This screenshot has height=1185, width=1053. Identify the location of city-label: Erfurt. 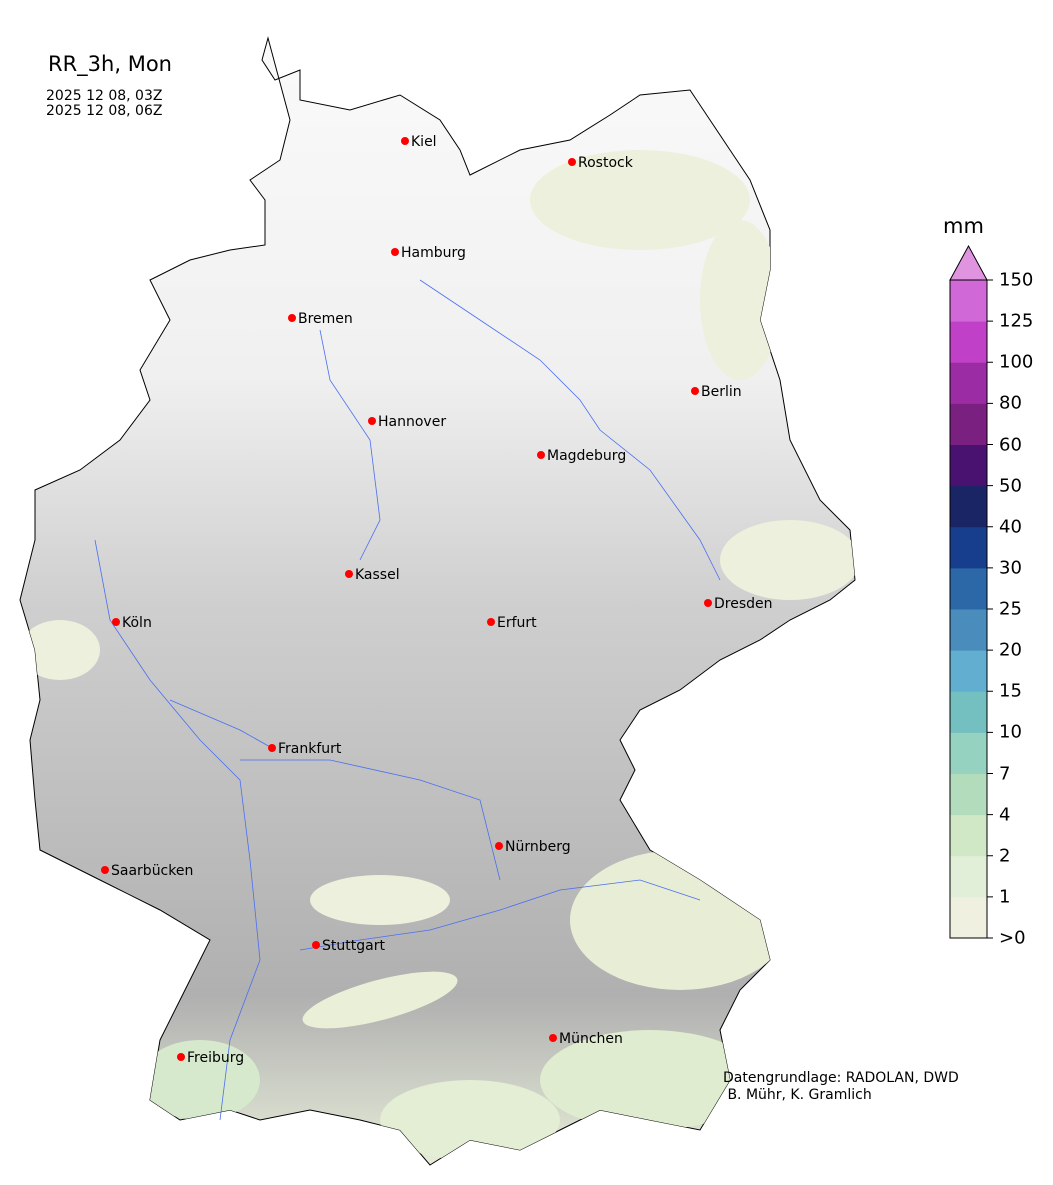
(517, 623).